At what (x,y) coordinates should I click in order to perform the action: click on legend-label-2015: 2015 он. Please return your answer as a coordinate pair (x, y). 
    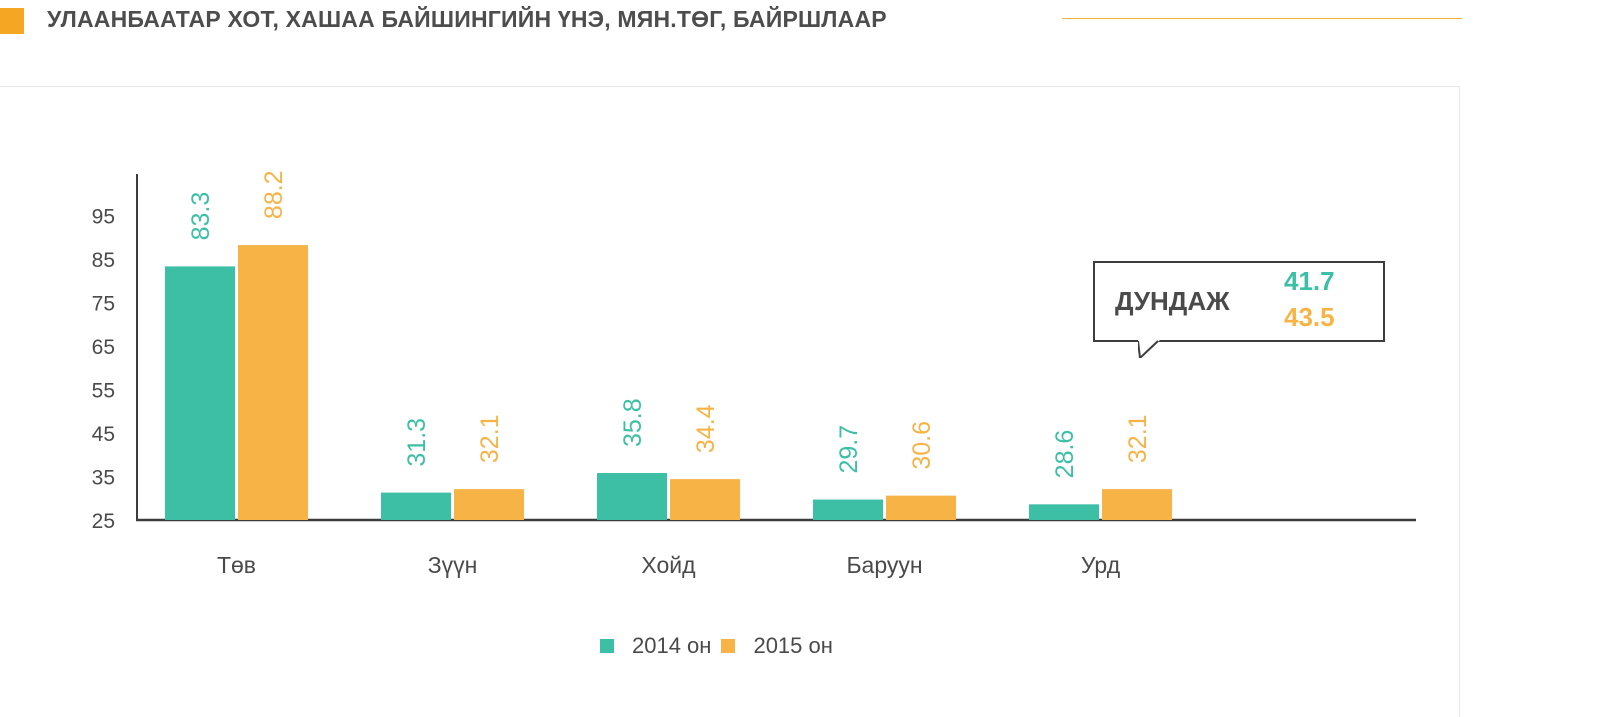
    Looking at the image, I should click on (793, 645).